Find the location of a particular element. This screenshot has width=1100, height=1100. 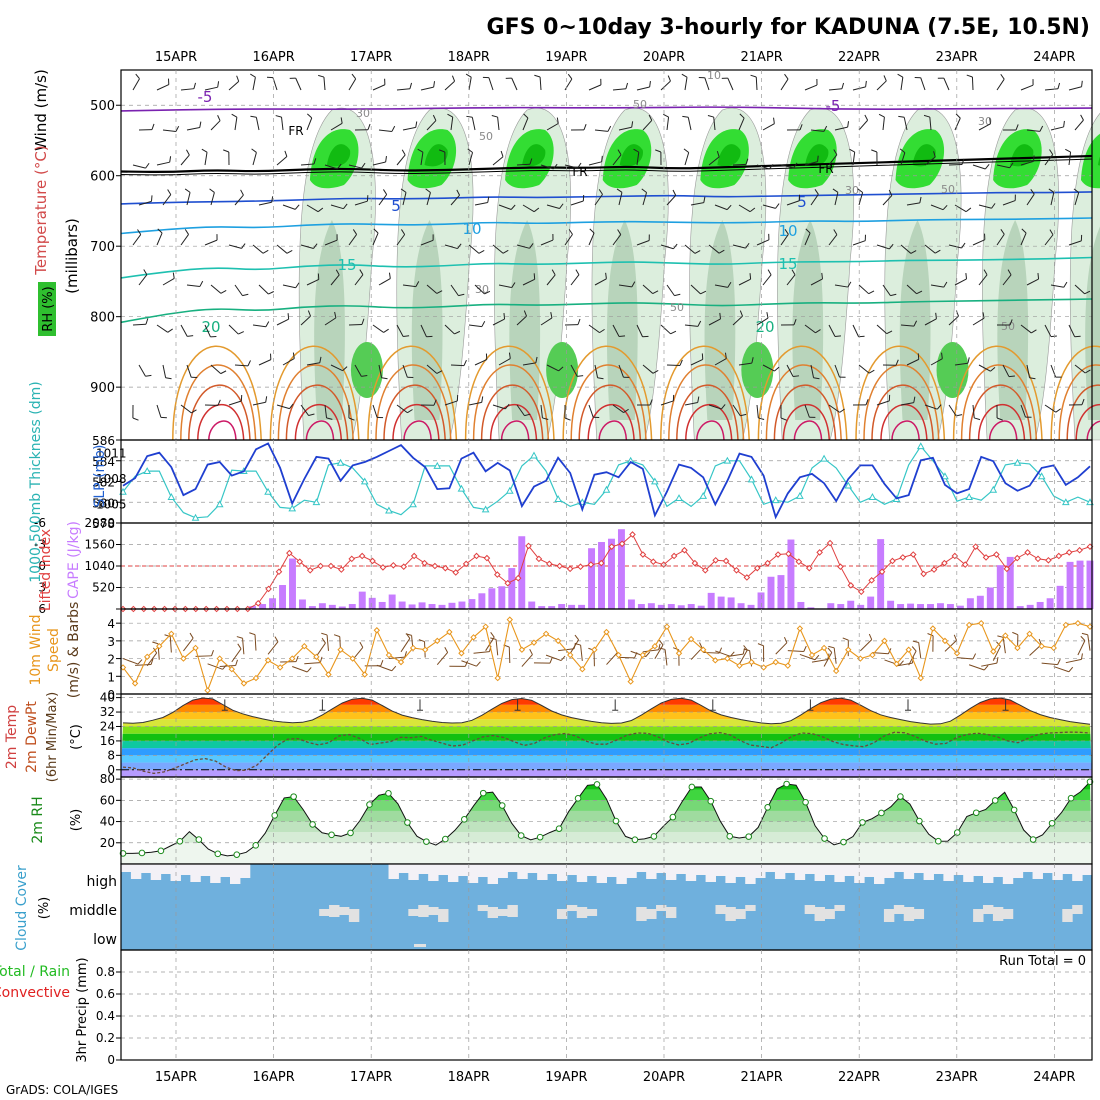

thickness-tick-label: 586 is located at coordinates (103, 441).